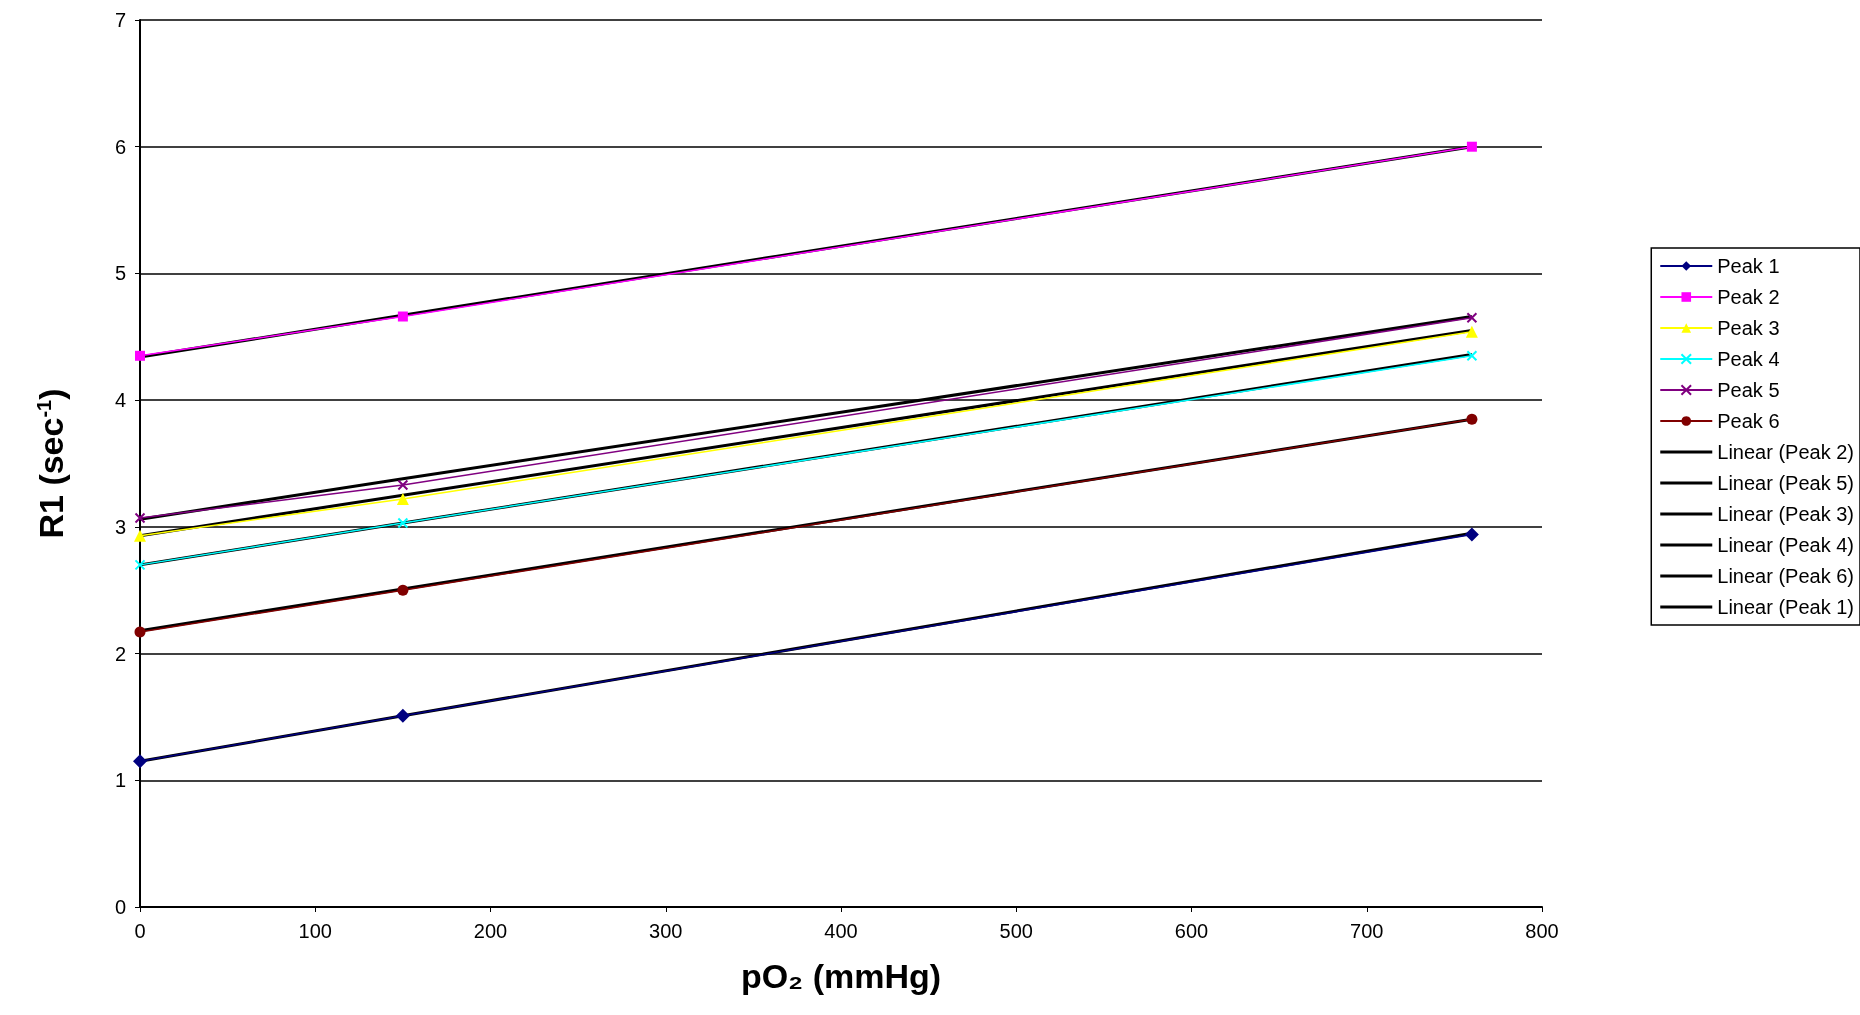 Image resolution: width=1860 pixels, height=1015 pixels. I want to click on y-tick-label: 2, so click(120, 653).